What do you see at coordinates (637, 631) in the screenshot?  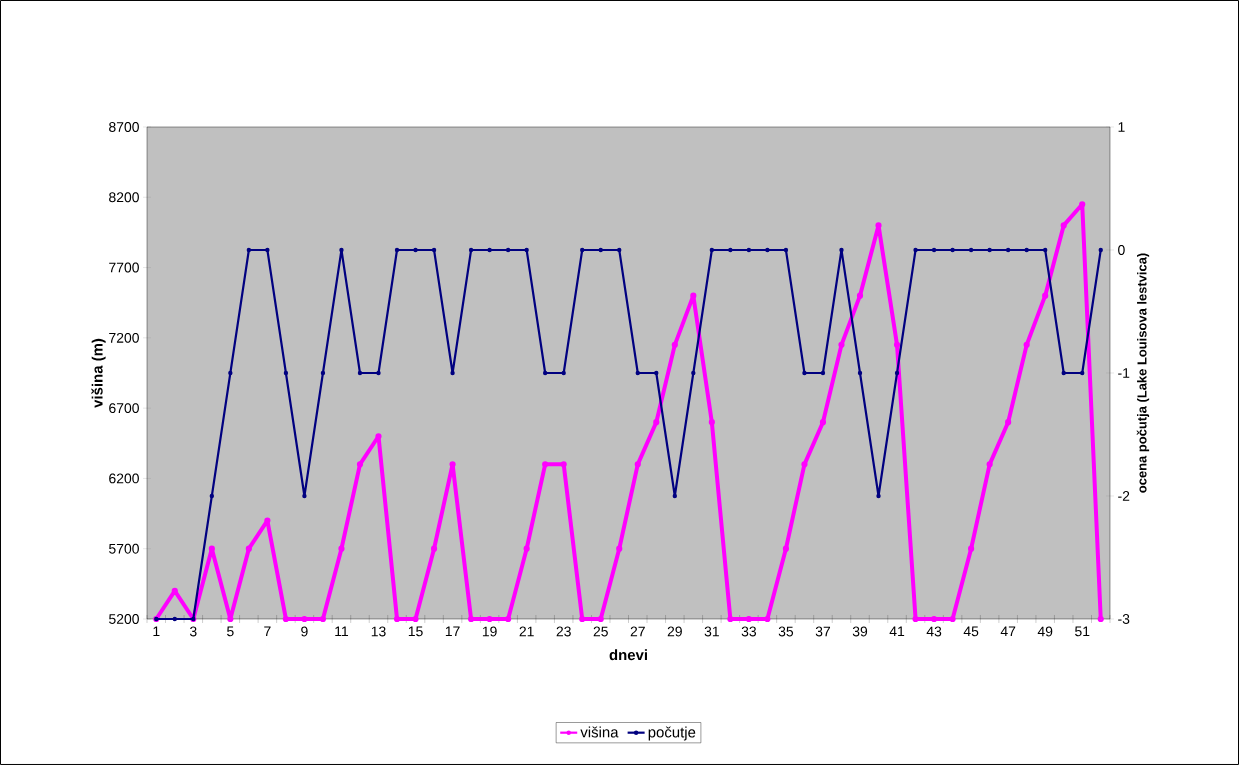 I see `x-tick-label: 27` at bounding box center [637, 631].